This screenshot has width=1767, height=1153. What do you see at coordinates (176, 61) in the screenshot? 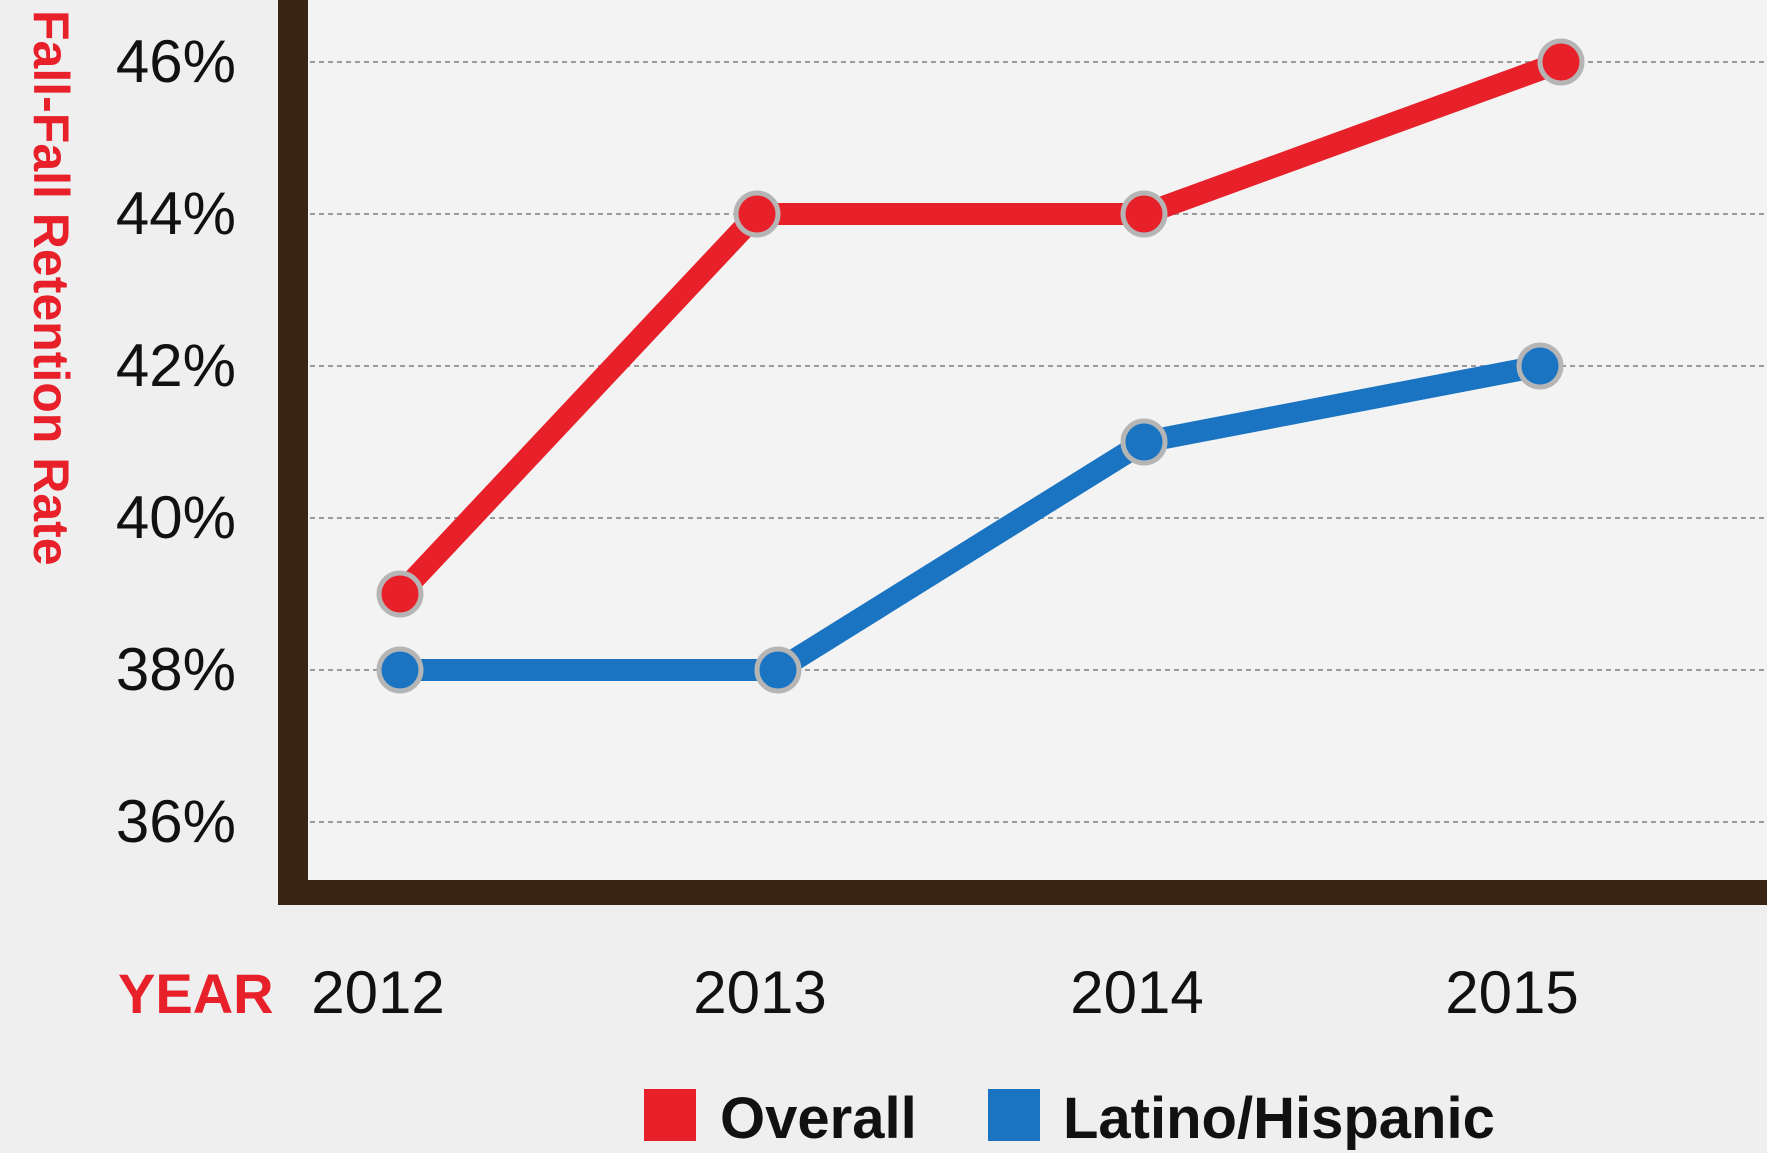
I see `y-tick-label: 46%` at bounding box center [176, 61].